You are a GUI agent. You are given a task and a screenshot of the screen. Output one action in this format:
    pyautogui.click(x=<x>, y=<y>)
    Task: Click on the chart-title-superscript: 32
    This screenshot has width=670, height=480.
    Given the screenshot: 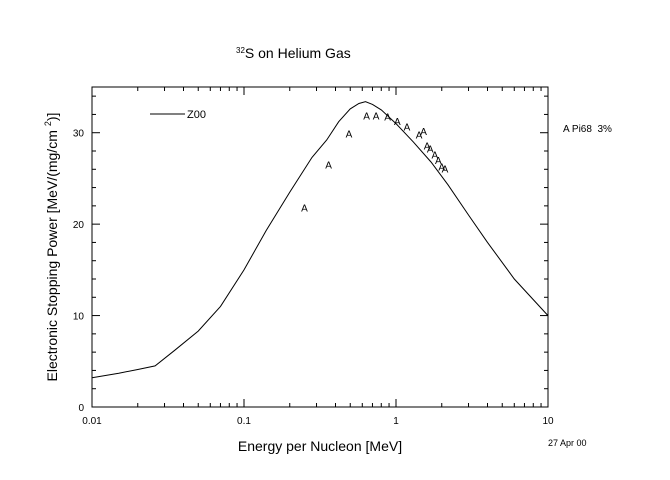 What is the action you would take?
    pyautogui.click(x=240, y=50)
    